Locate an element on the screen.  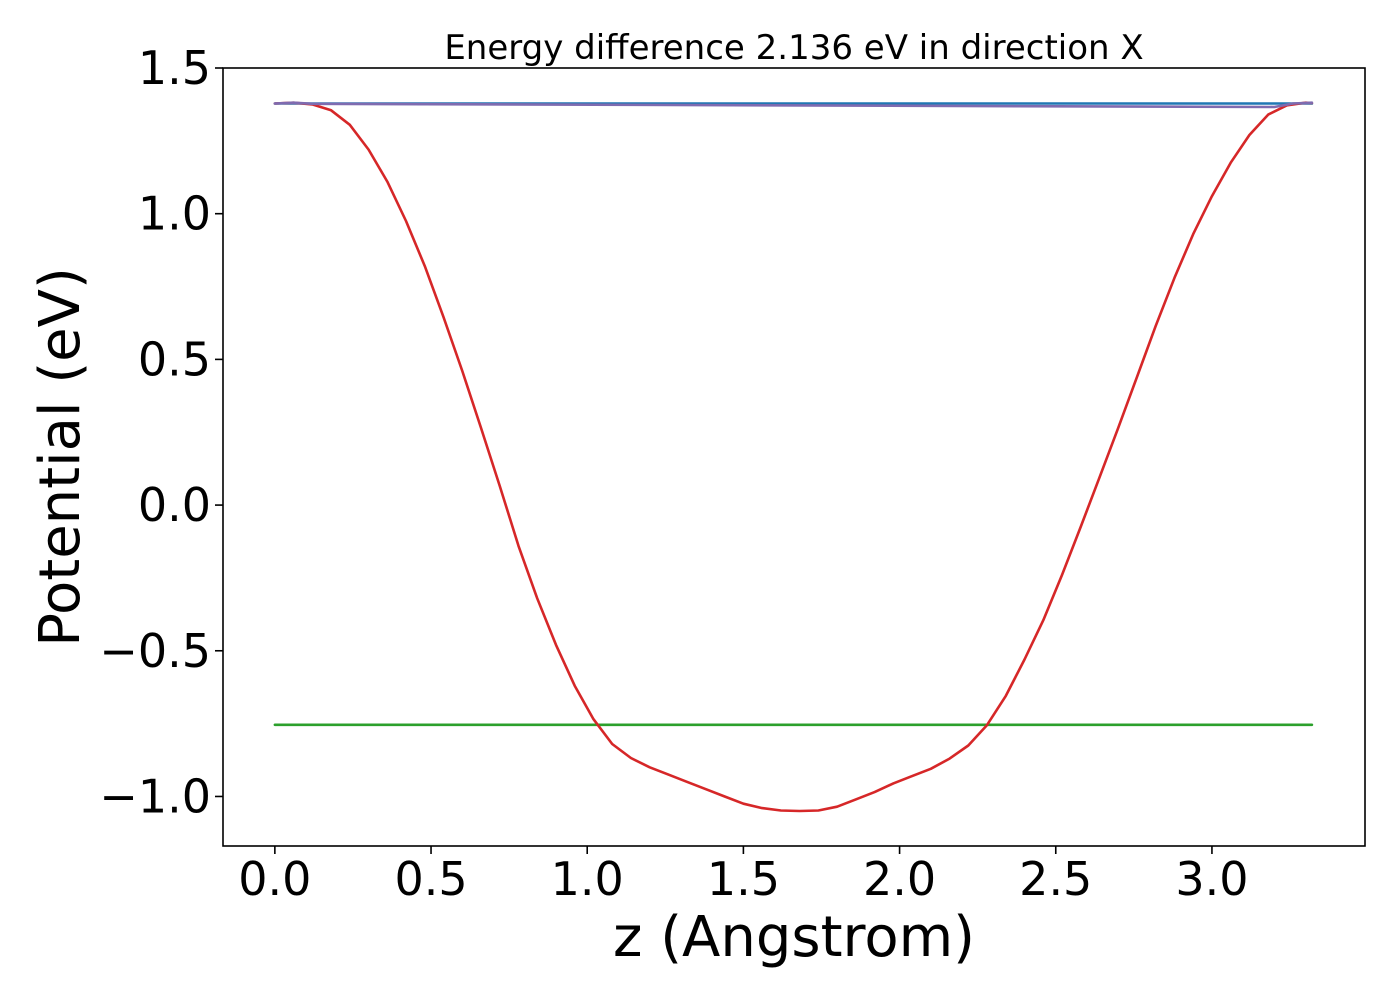
x-tick-label: 0.5 is located at coordinates (430, 879).